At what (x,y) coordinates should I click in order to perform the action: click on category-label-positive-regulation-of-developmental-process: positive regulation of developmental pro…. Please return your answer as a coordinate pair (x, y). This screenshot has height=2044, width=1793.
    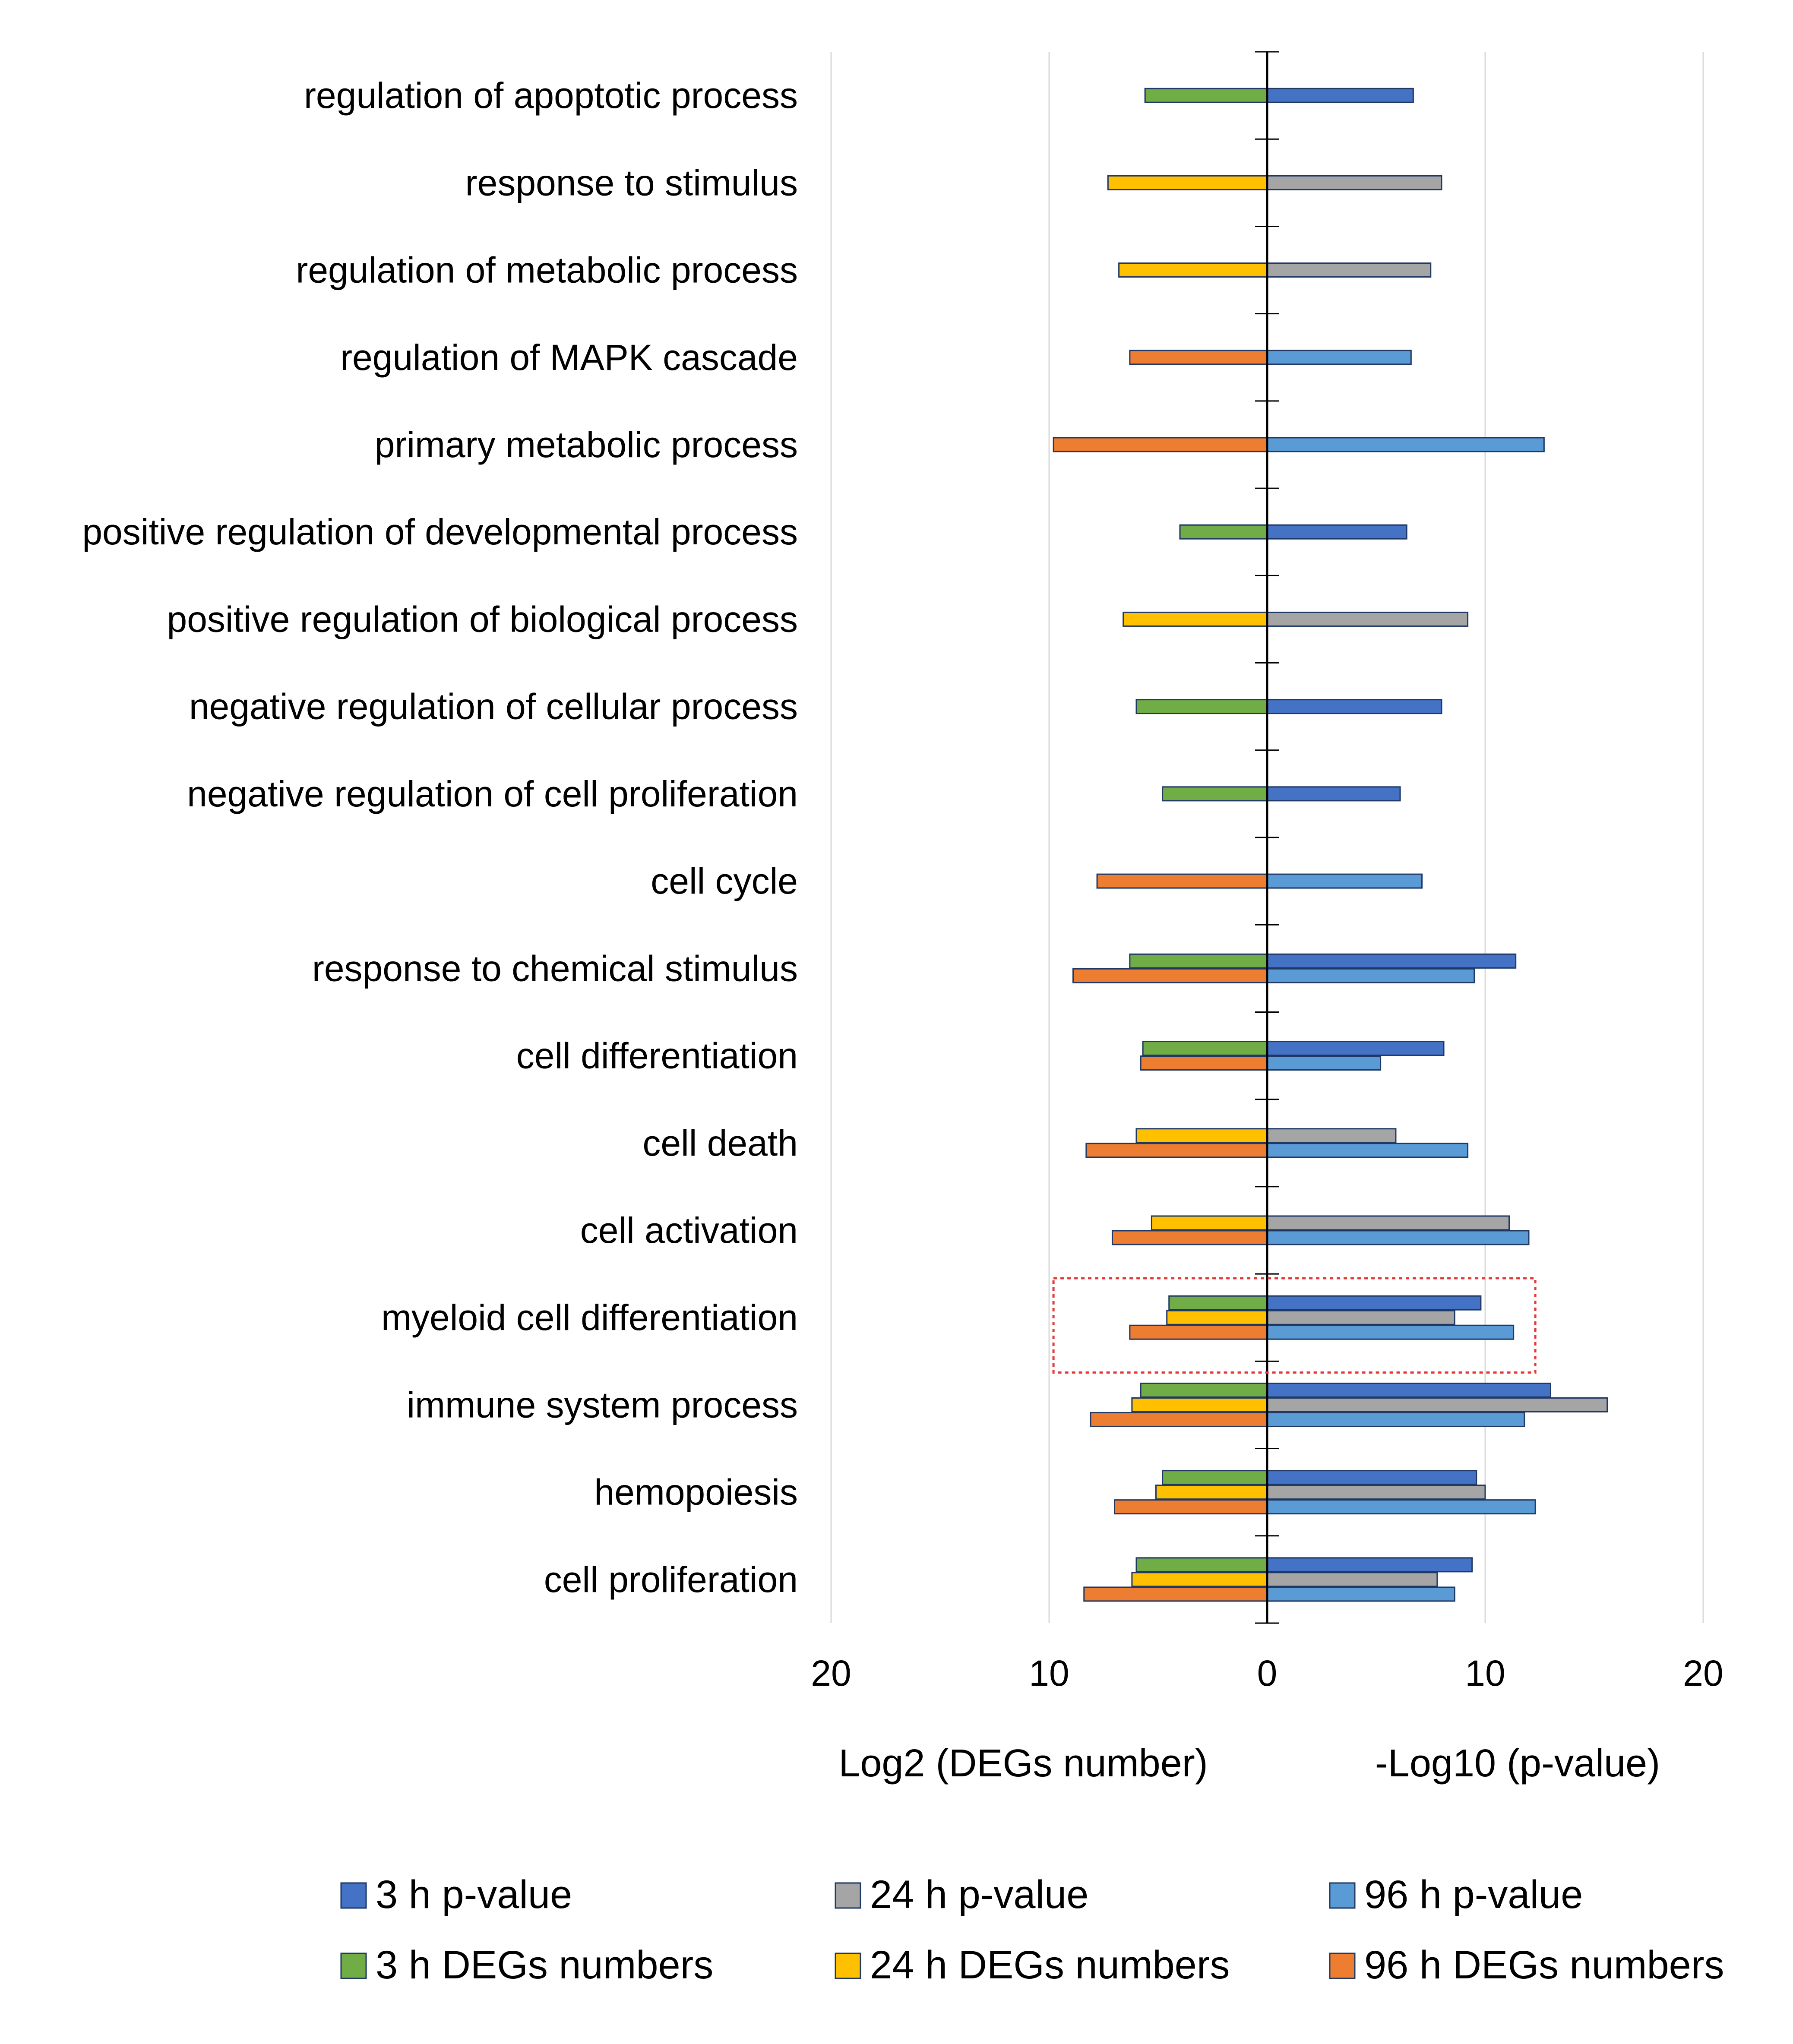
    Looking at the image, I should click on (440, 532).